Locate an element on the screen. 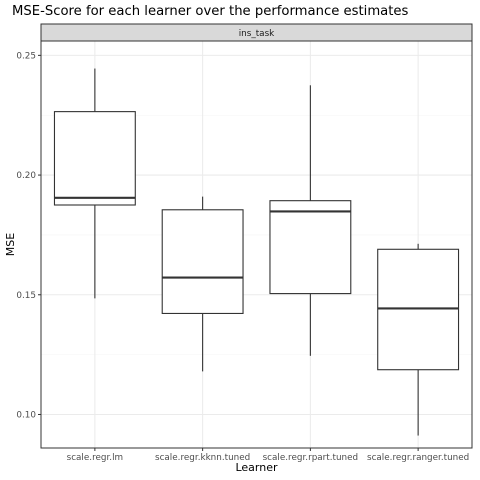 The width and height of the screenshot is (480, 480). y-tick-label: 0.10 is located at coordinates (26, 415).